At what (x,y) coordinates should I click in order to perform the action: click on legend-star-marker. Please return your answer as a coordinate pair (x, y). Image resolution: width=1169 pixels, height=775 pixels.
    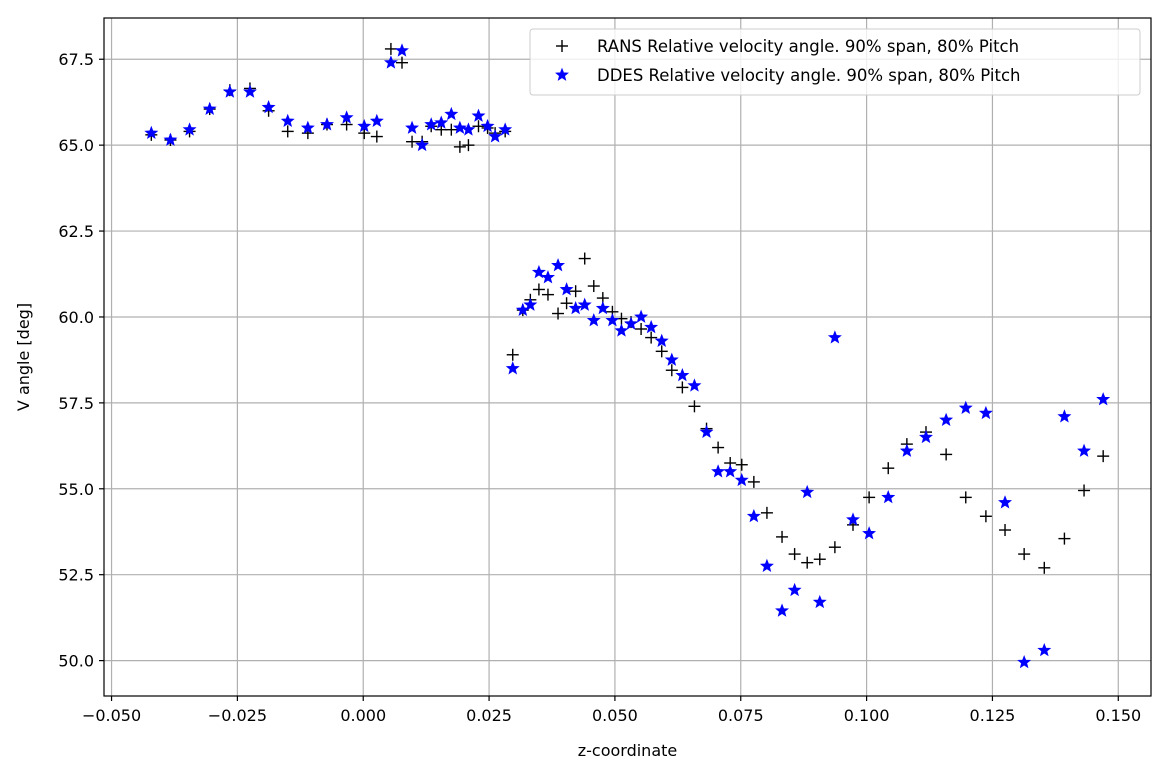
    Looking at the image, I should click on (562, 74).